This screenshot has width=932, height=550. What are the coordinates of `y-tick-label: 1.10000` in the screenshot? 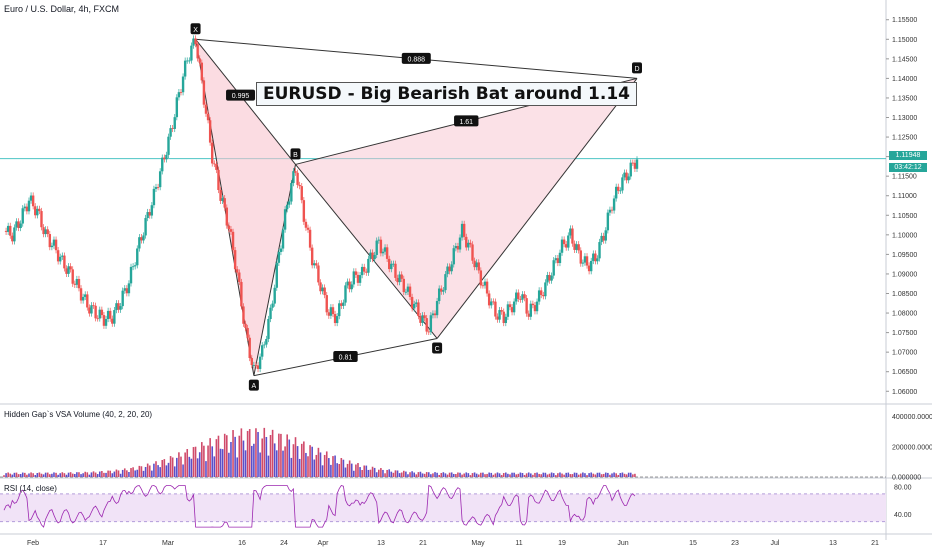 It's located at (904, 235).